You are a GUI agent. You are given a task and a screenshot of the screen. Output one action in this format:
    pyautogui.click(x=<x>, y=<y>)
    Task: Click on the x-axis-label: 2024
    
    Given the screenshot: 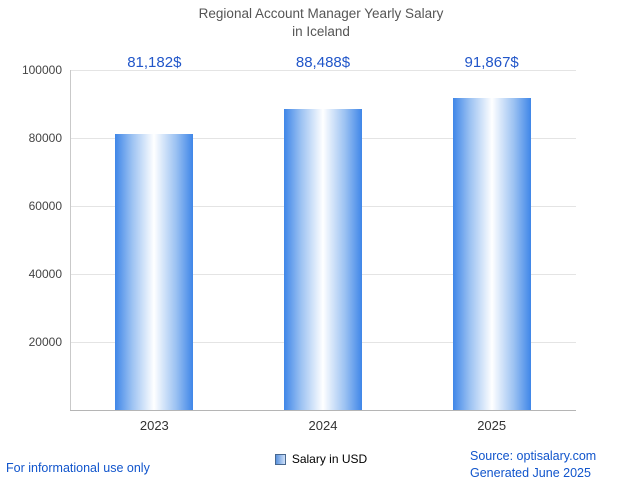 What is the action you would take?
    pyautogui.click(x=323, y=425)
    